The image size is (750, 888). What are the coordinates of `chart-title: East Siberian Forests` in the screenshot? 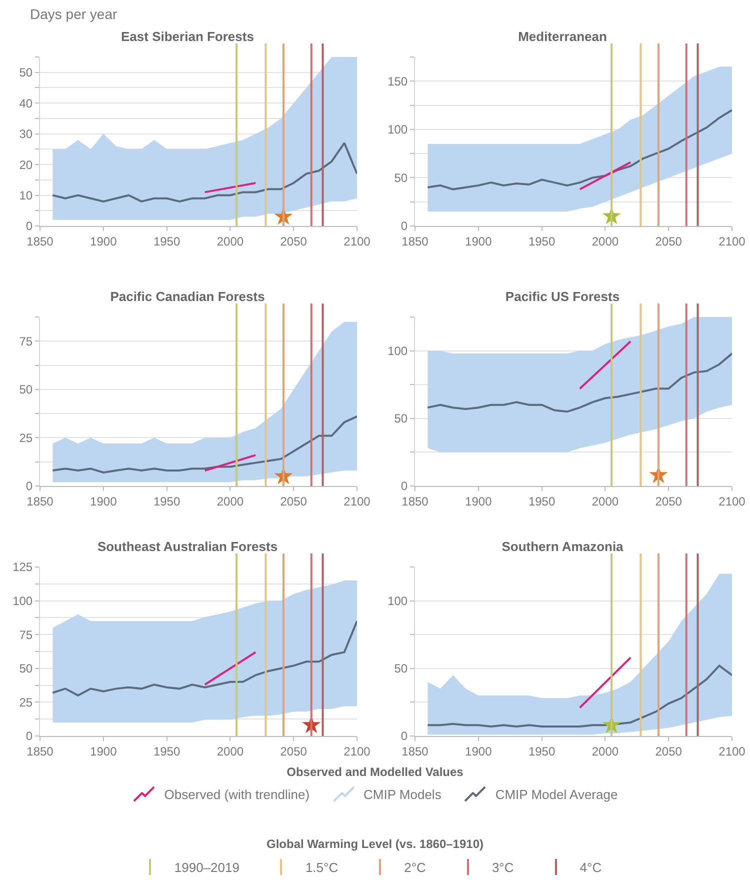 It's located at (187, 36).